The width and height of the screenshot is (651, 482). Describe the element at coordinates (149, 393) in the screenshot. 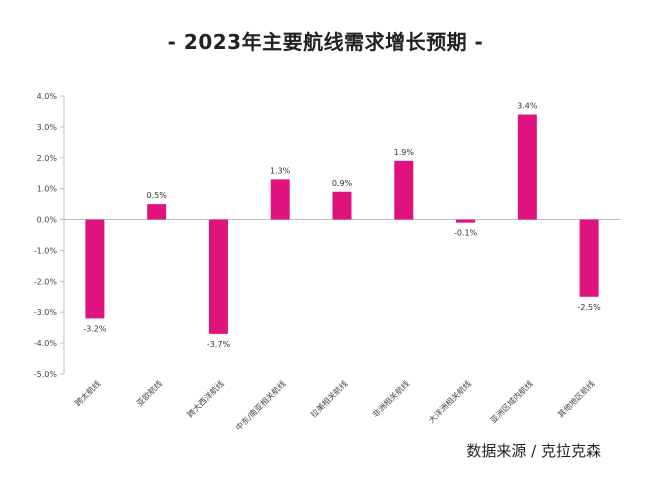

I see `category-label: 亚欧航线` at that location.